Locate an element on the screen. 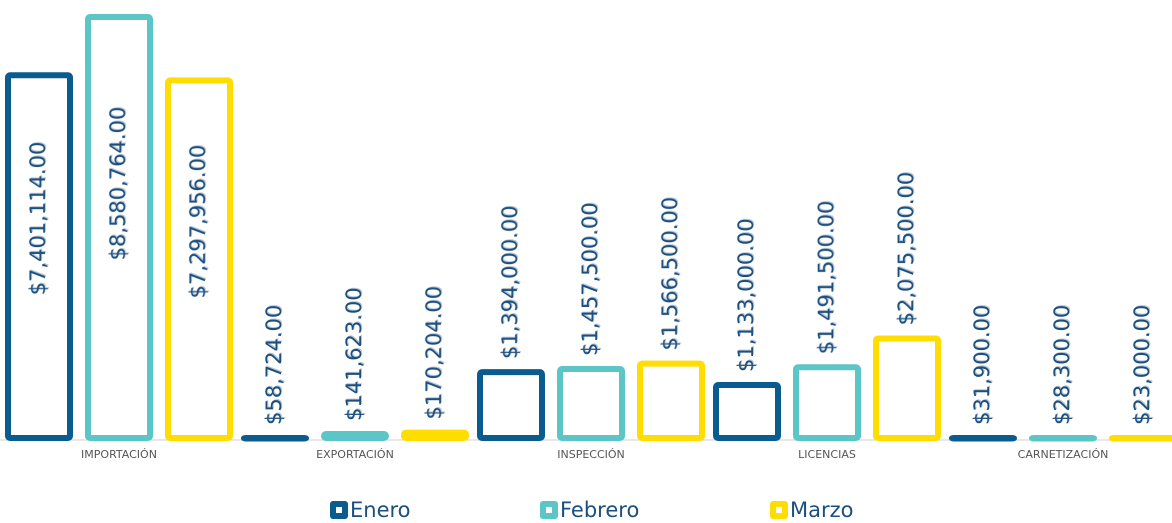  x-tick-label: LICENCIAS is located at coordinates (827, 454).